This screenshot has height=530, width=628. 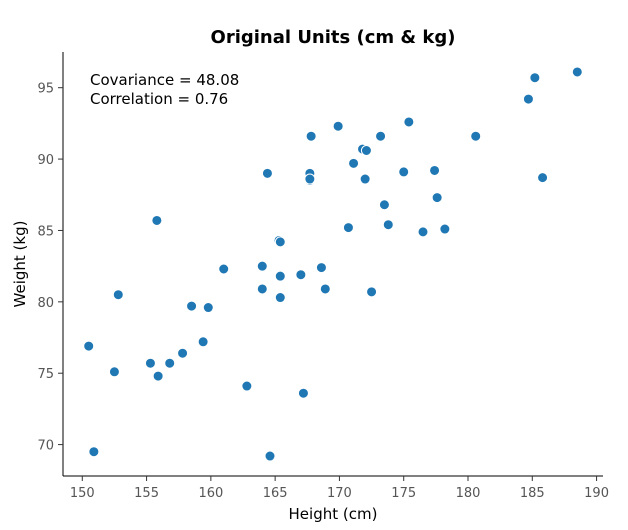 I want to click on y-tick-label: 75, so click(x=45, y=374).